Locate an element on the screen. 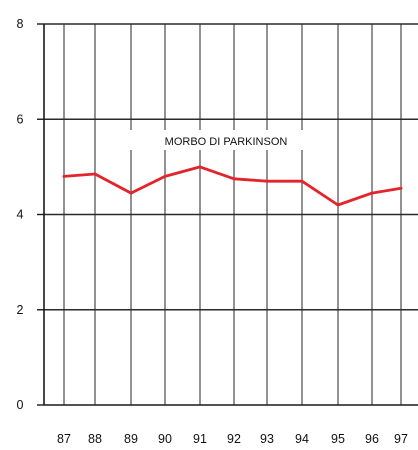 This screenshot has height=450, width=418. series-layer is located at coordinates (232, 186).